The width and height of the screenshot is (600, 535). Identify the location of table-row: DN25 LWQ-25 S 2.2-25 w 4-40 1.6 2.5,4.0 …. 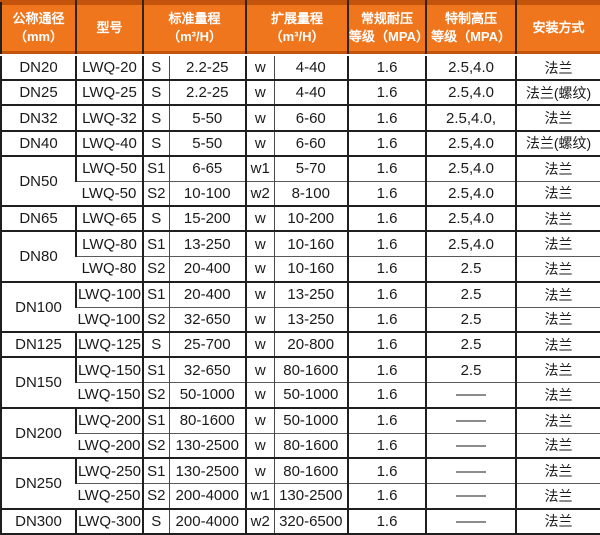
(300, 92).